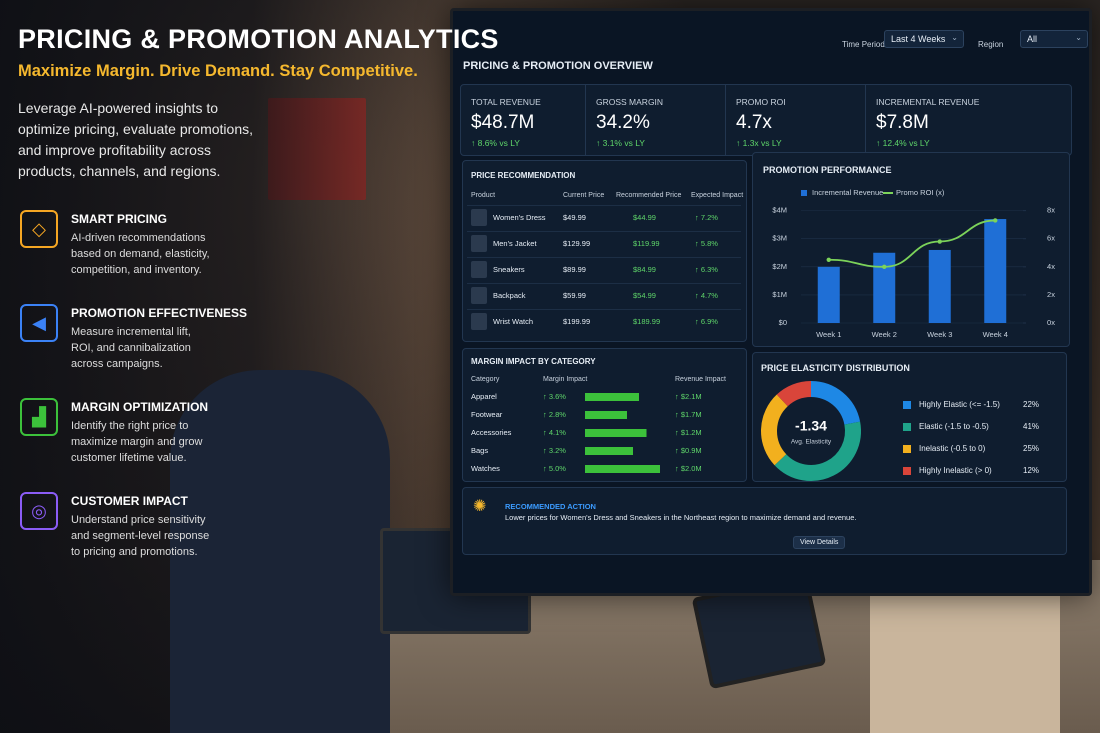 Image resolution: width=1100 pixels, height=733 pixels. I want to click on kpi-change: ↑ 12.4% vs LY, so click(903, 143).